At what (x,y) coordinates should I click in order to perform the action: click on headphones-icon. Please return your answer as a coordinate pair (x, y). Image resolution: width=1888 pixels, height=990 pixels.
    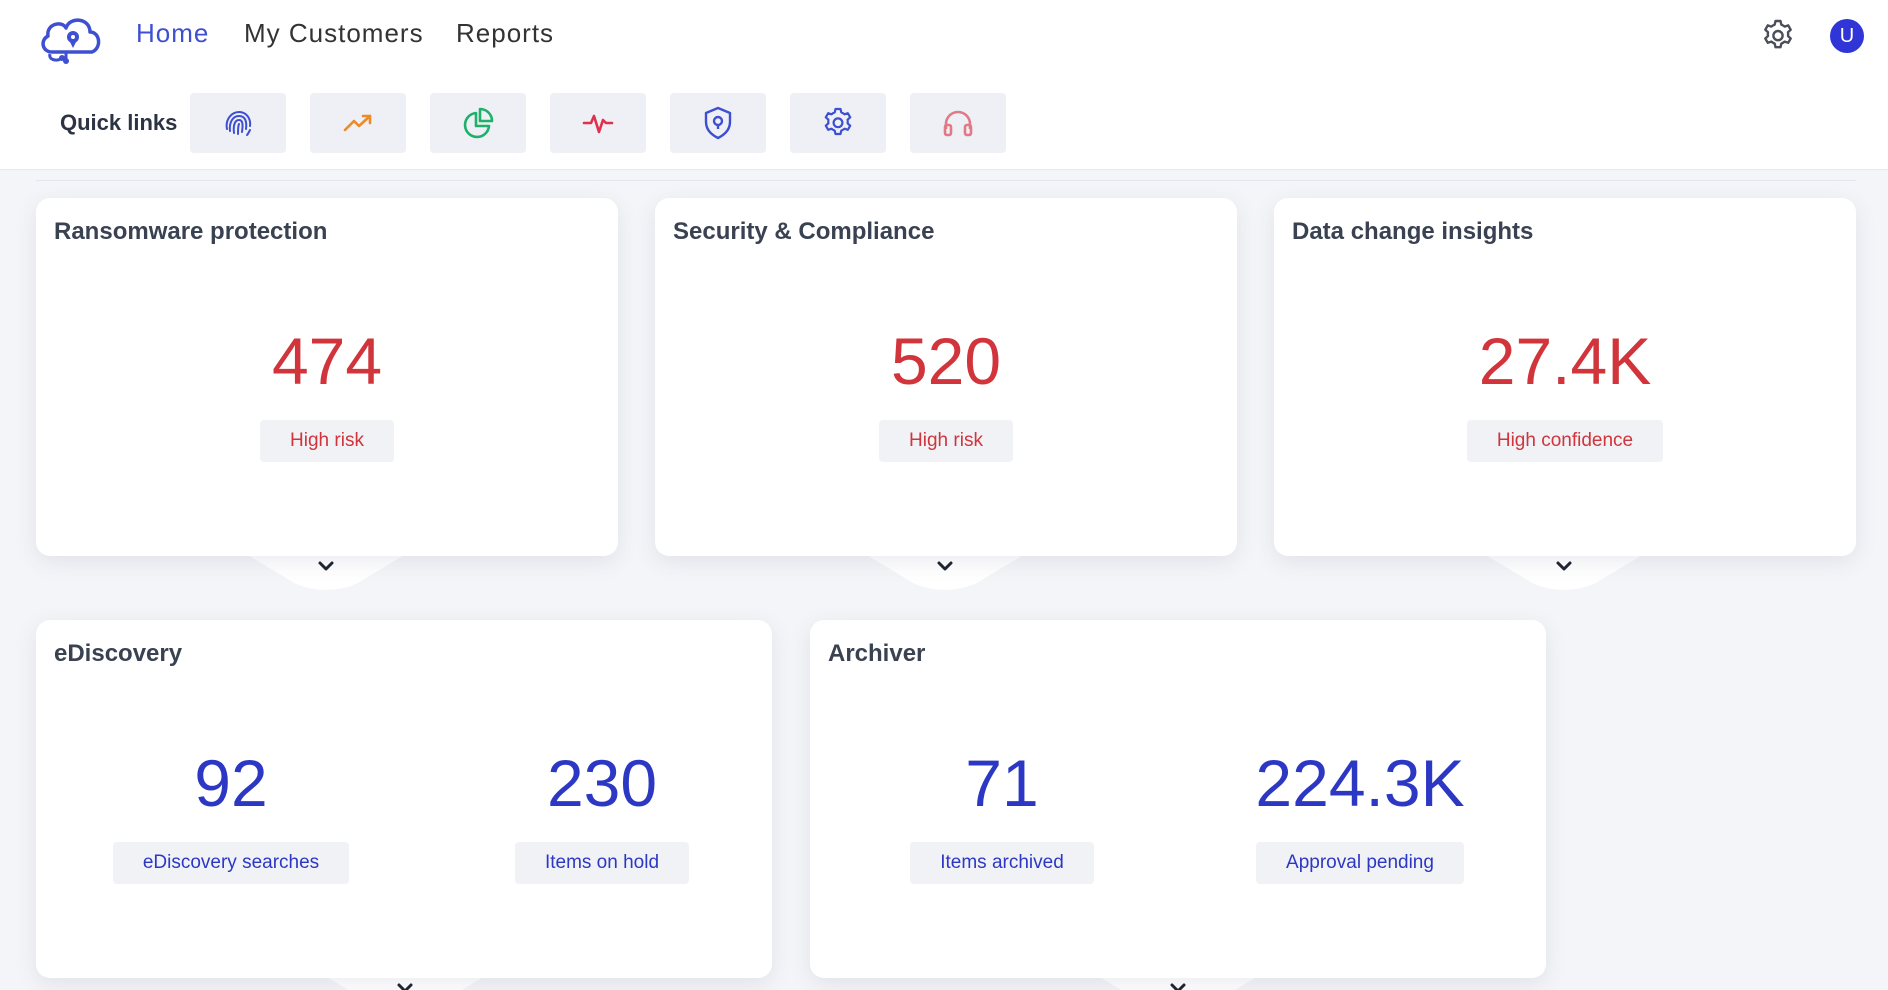
    Looking at the image, I should click on (958, 123).